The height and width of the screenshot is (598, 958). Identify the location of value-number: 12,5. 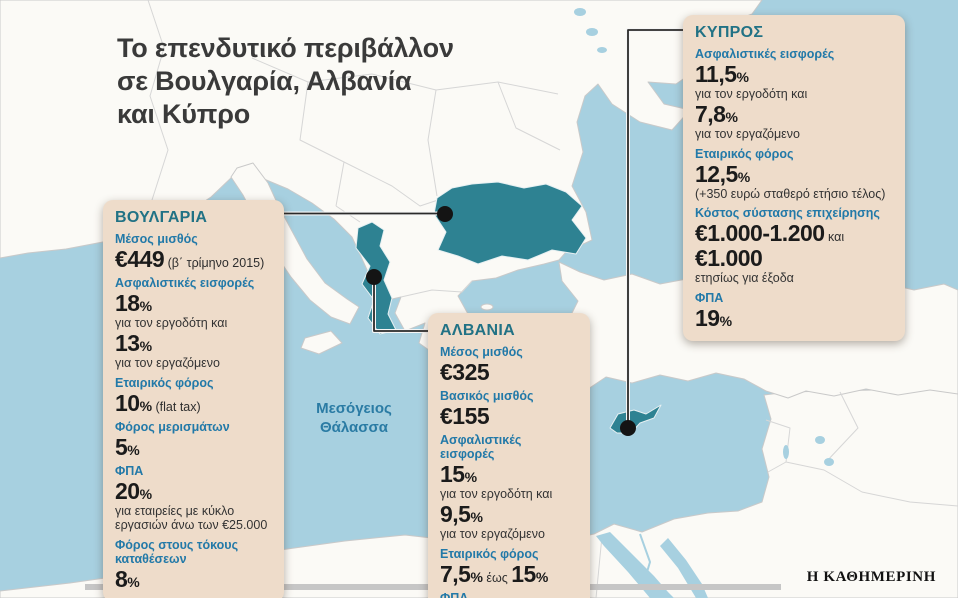
(716, 173).